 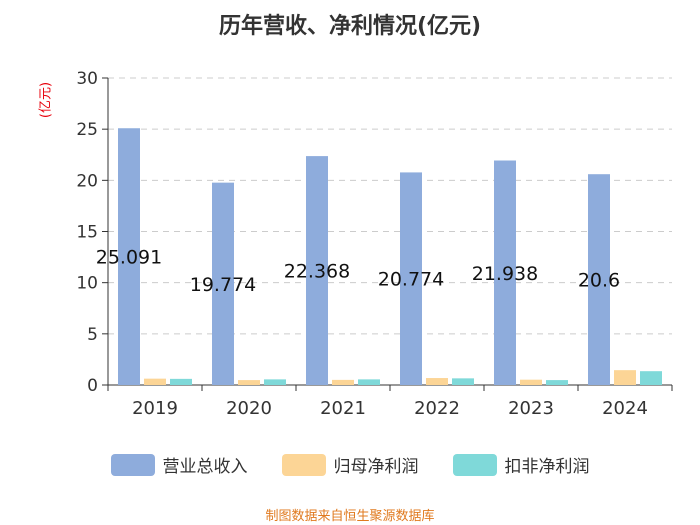 I want to click on legend-swatch-deducted-net-profit, so click(x=474, y=464).